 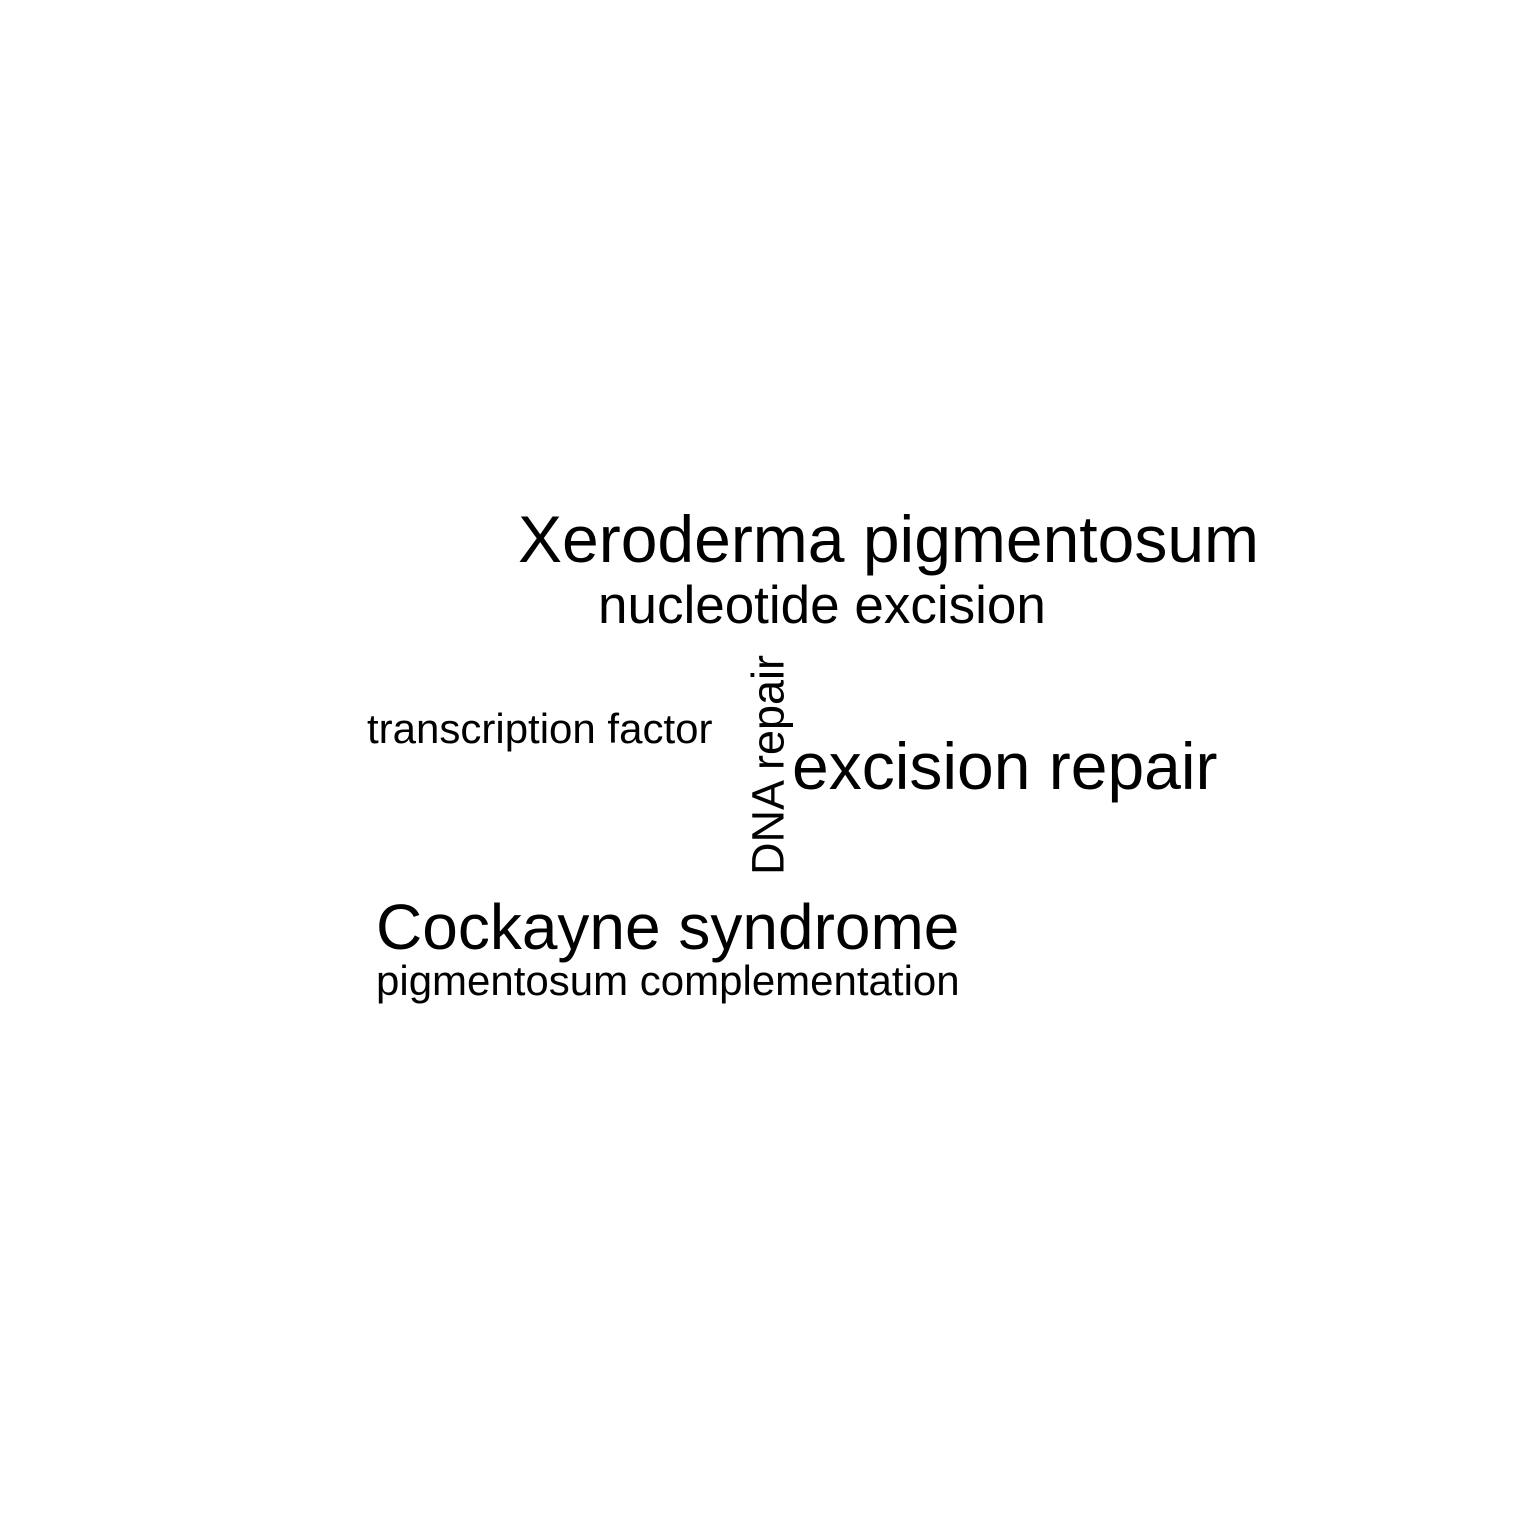 What do you see at coordinates (540, 728) in the screenshot?
I see `word-transcription-factor: transcription factor` at bounding box center [540, 728].